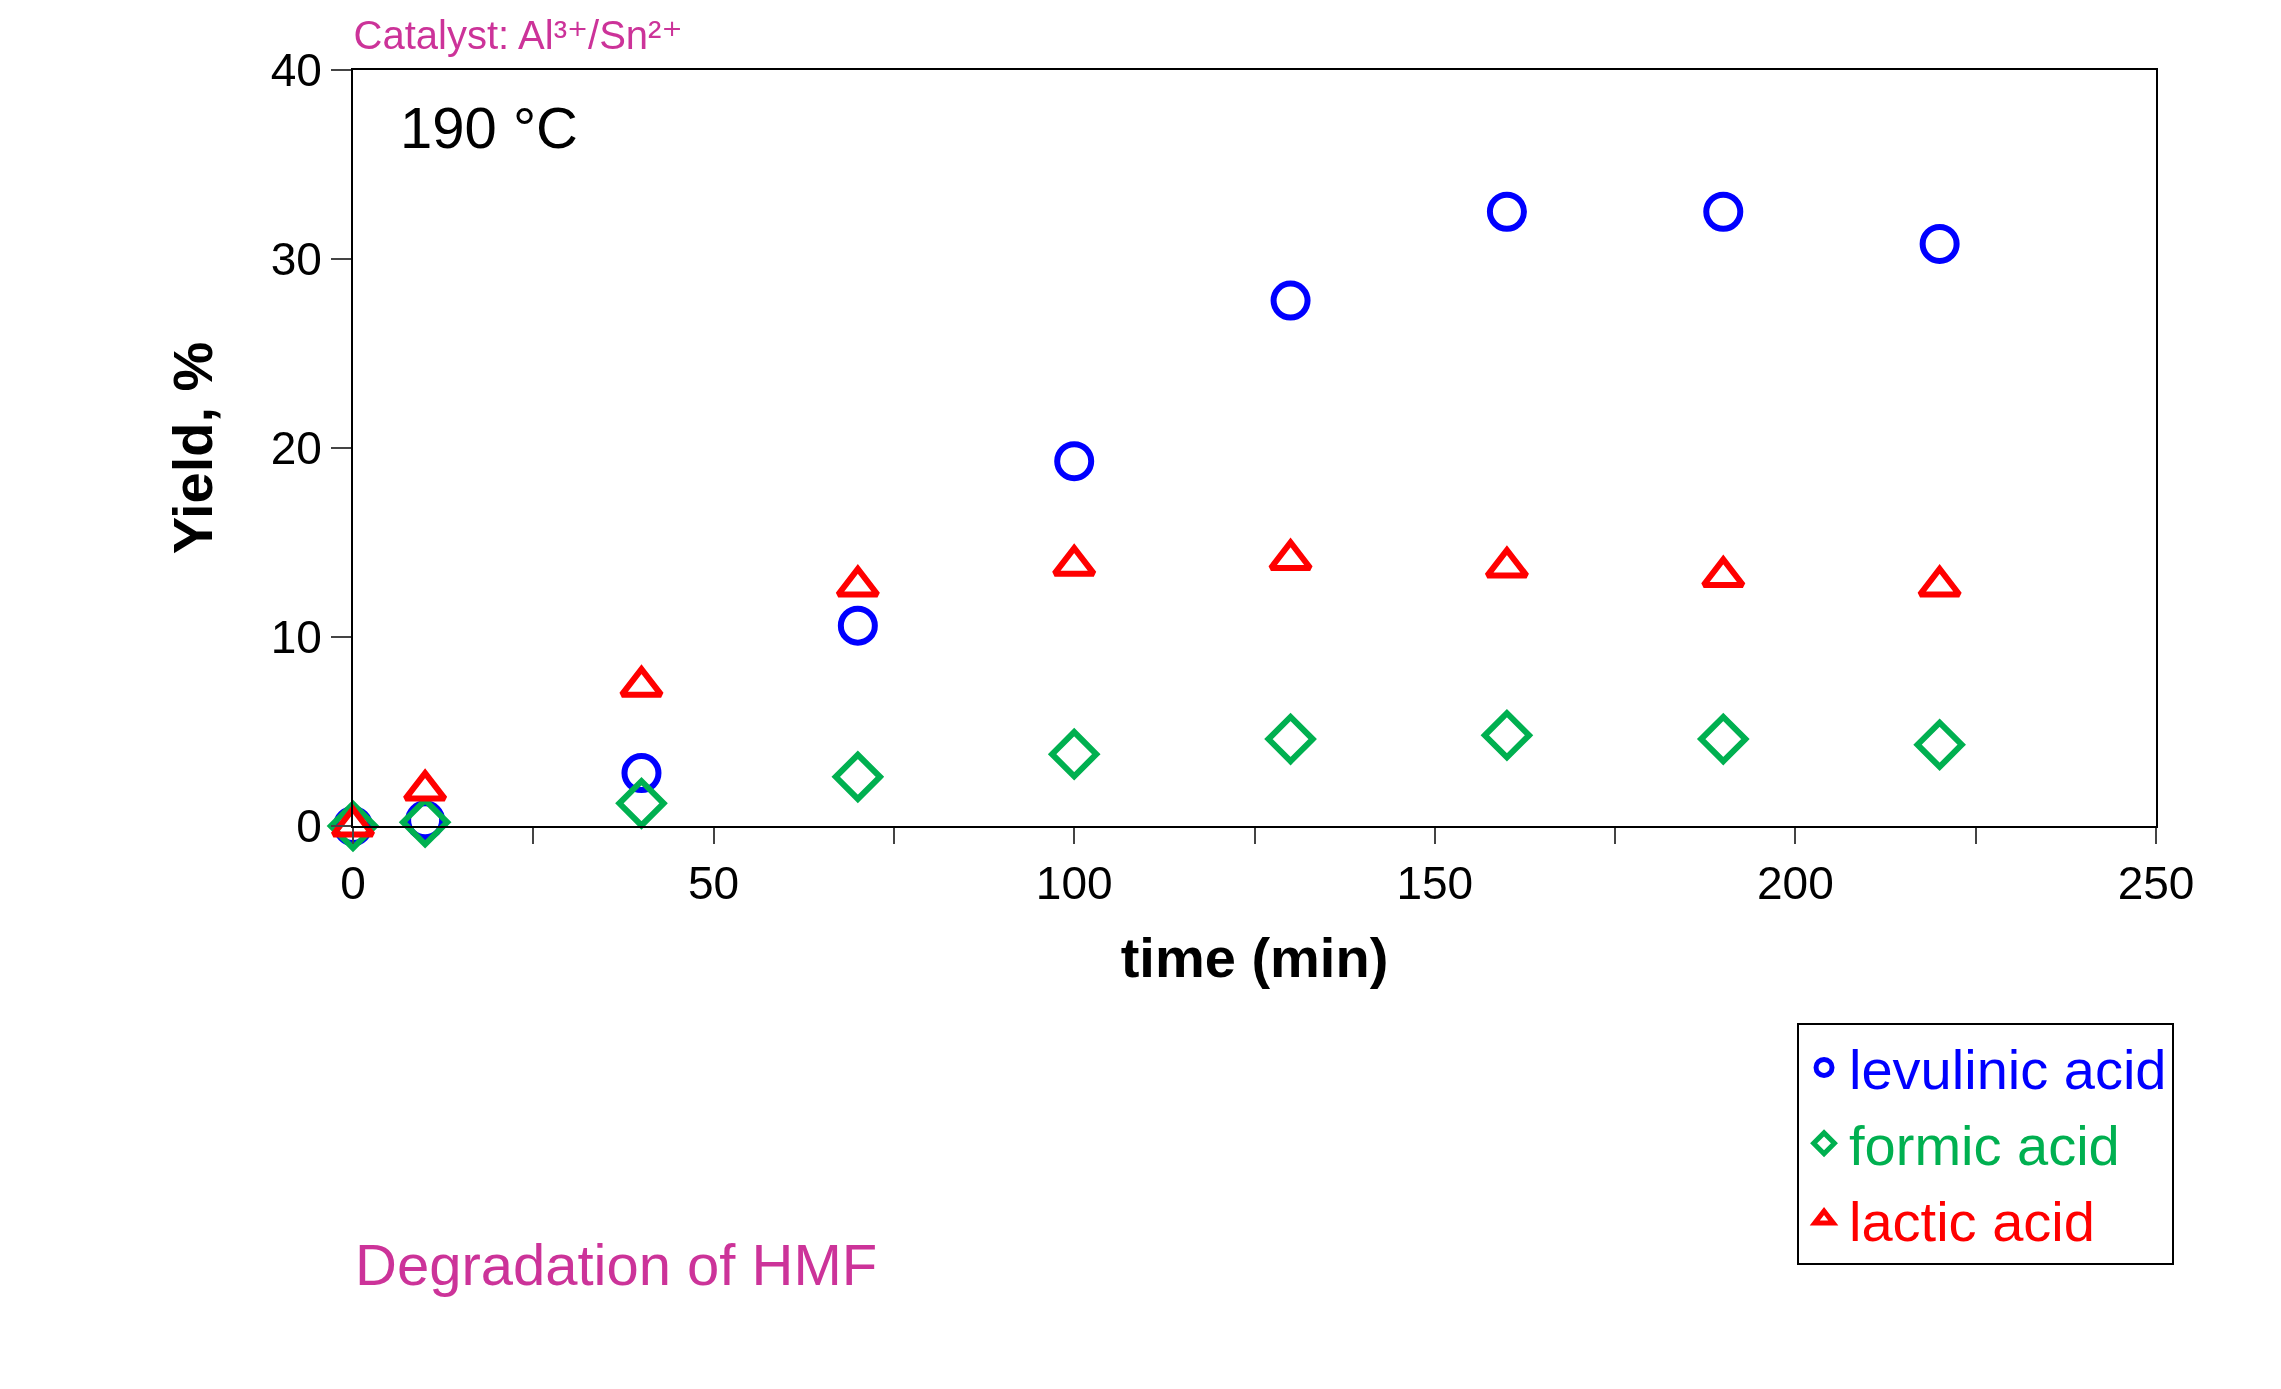  What do you see at coordinates (296, 259) in the screenshot?
I see `y-tick-label: 30` at bounding box center [296, 259].